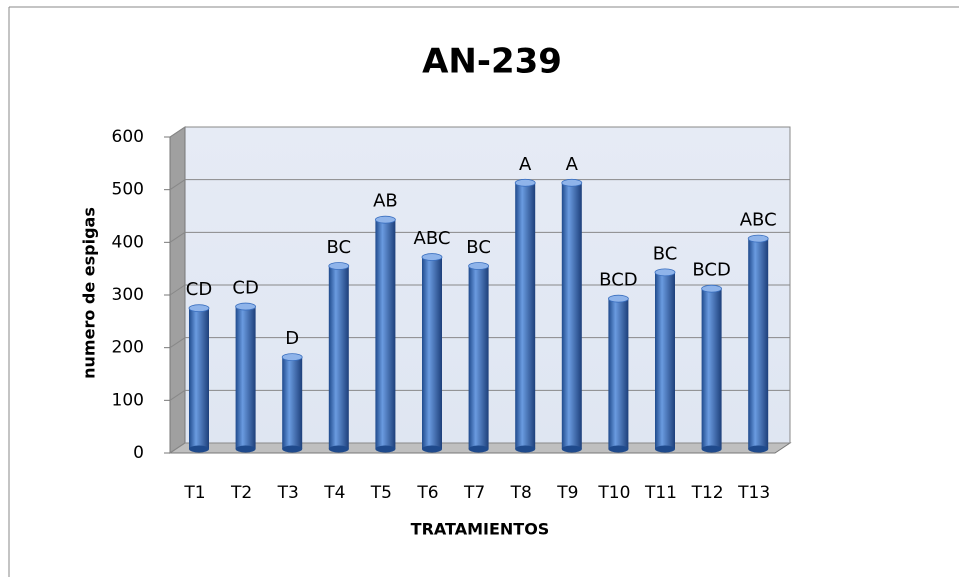  I want to click on y-tick-label: 200, so click(128, 348).